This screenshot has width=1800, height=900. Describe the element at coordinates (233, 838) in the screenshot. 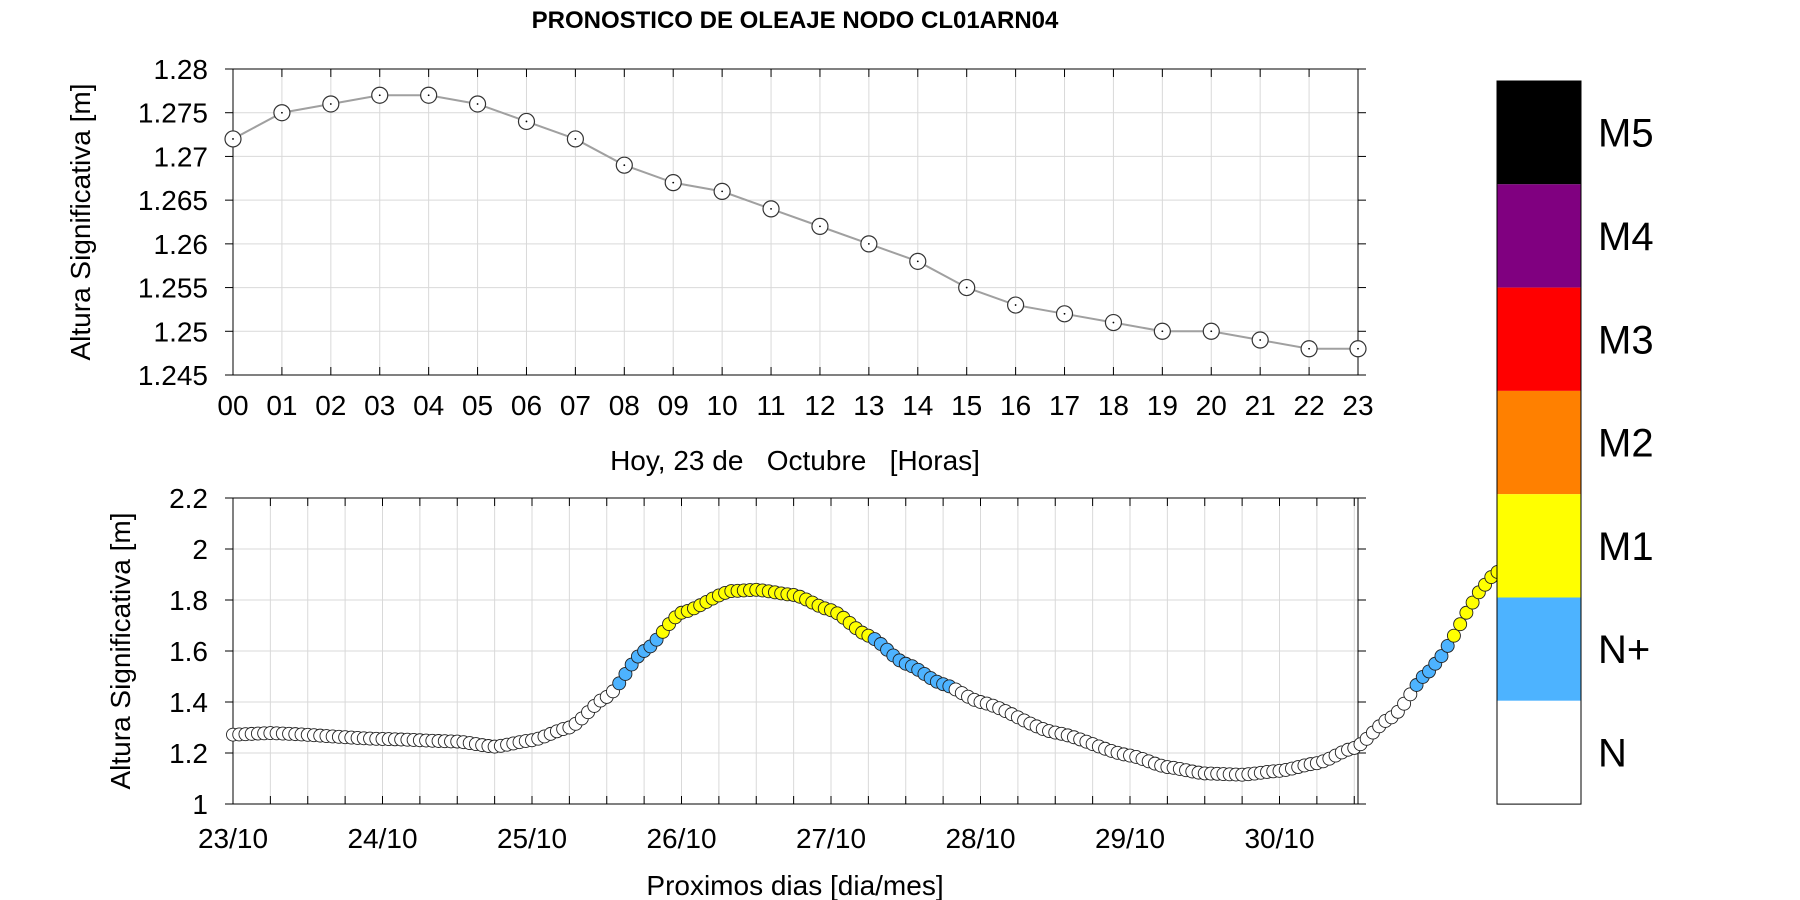

I see `bottom-x-tick-label: 23/10` at that location.